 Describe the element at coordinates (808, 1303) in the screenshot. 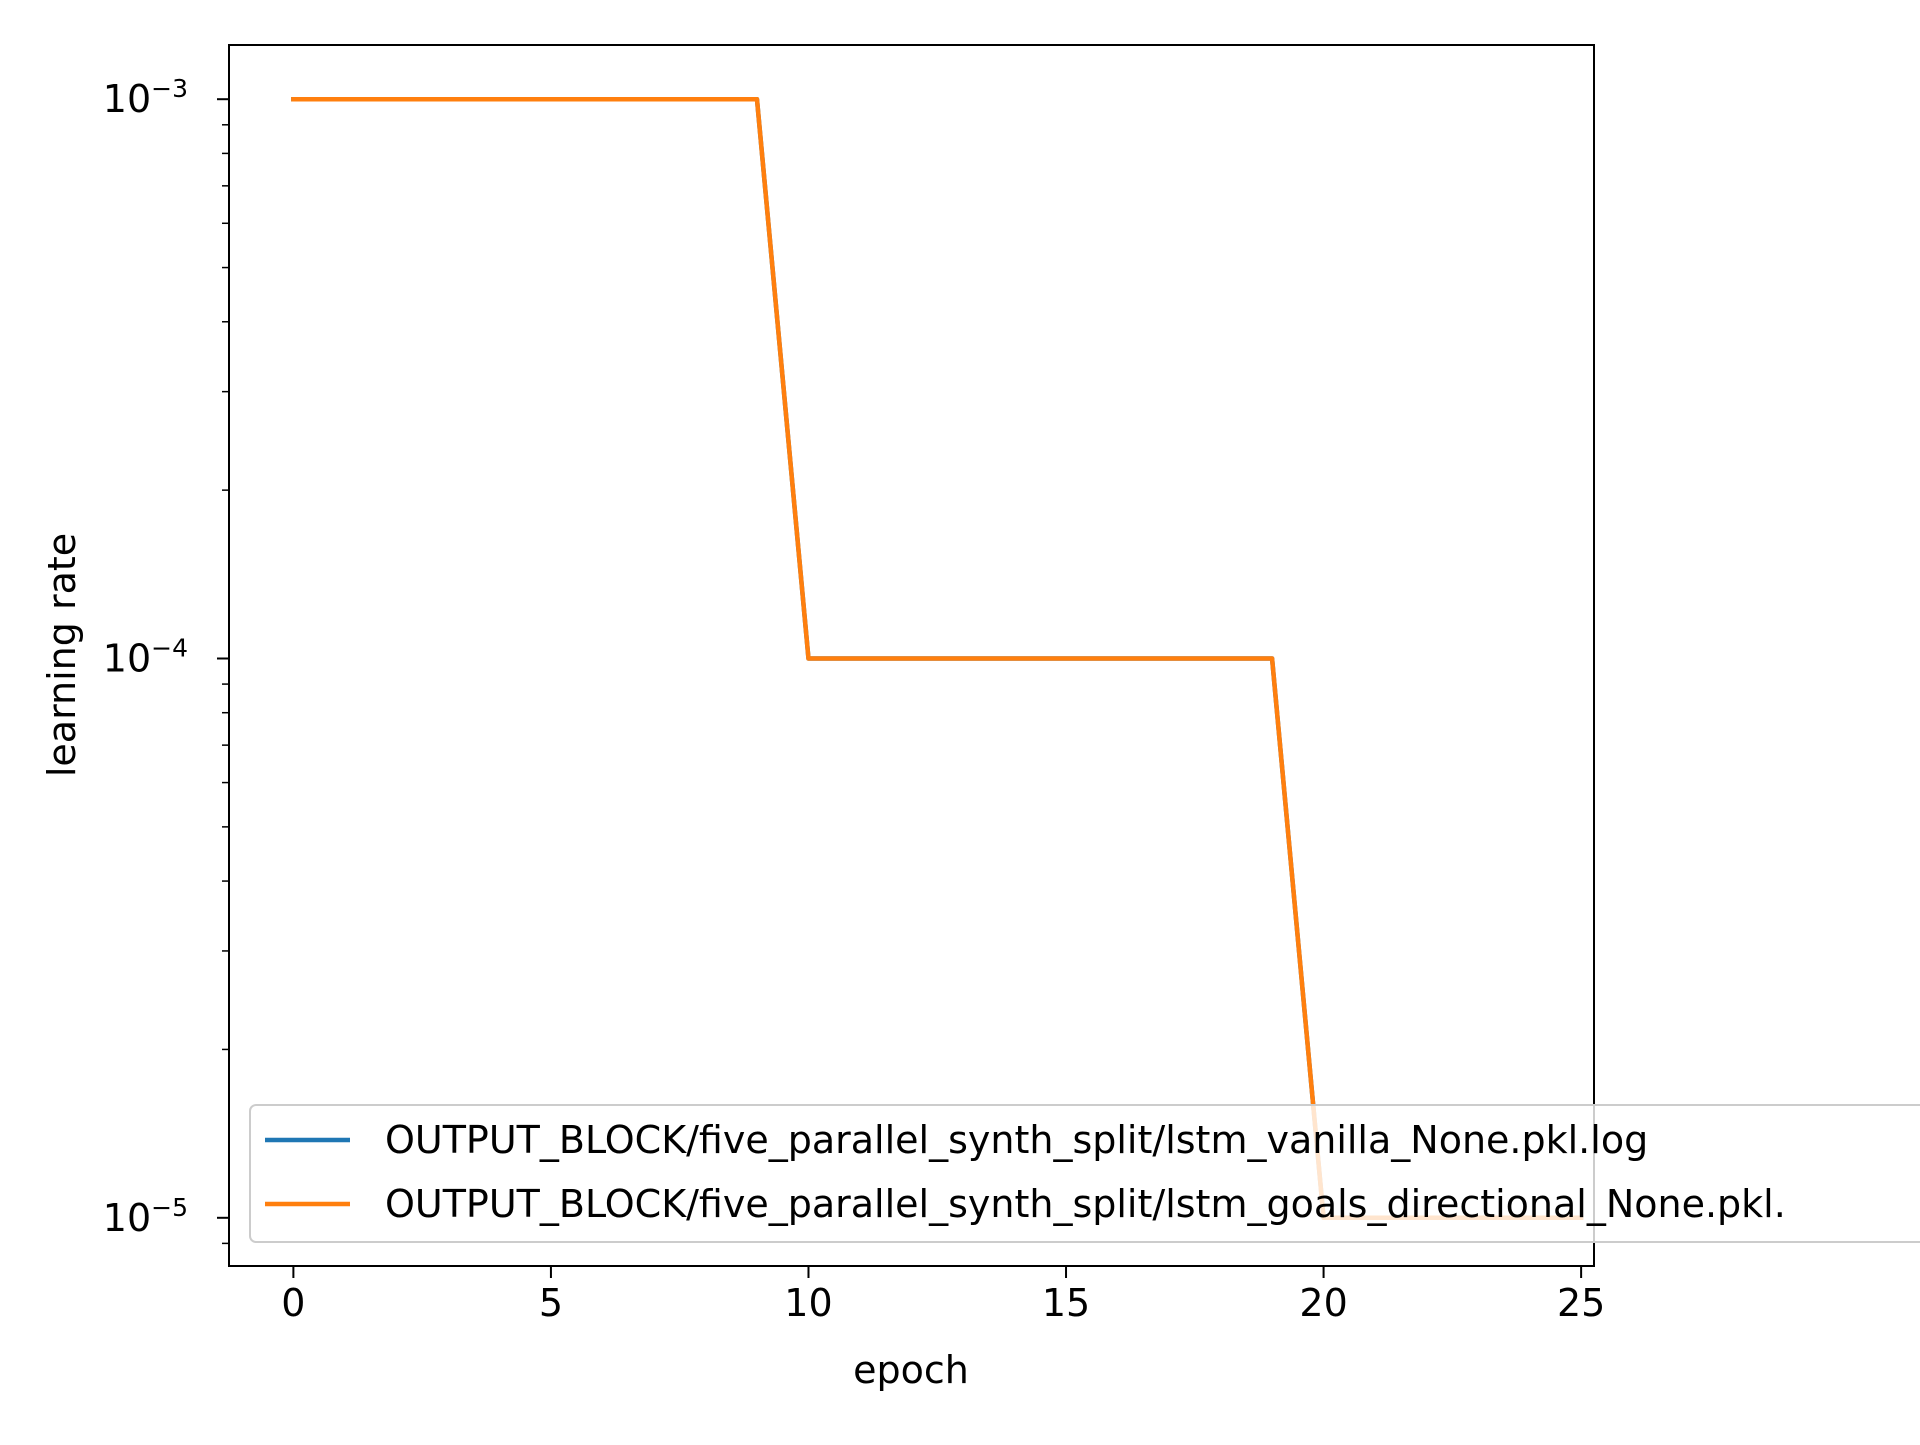

I see `x-tick-label: 10` at that location.